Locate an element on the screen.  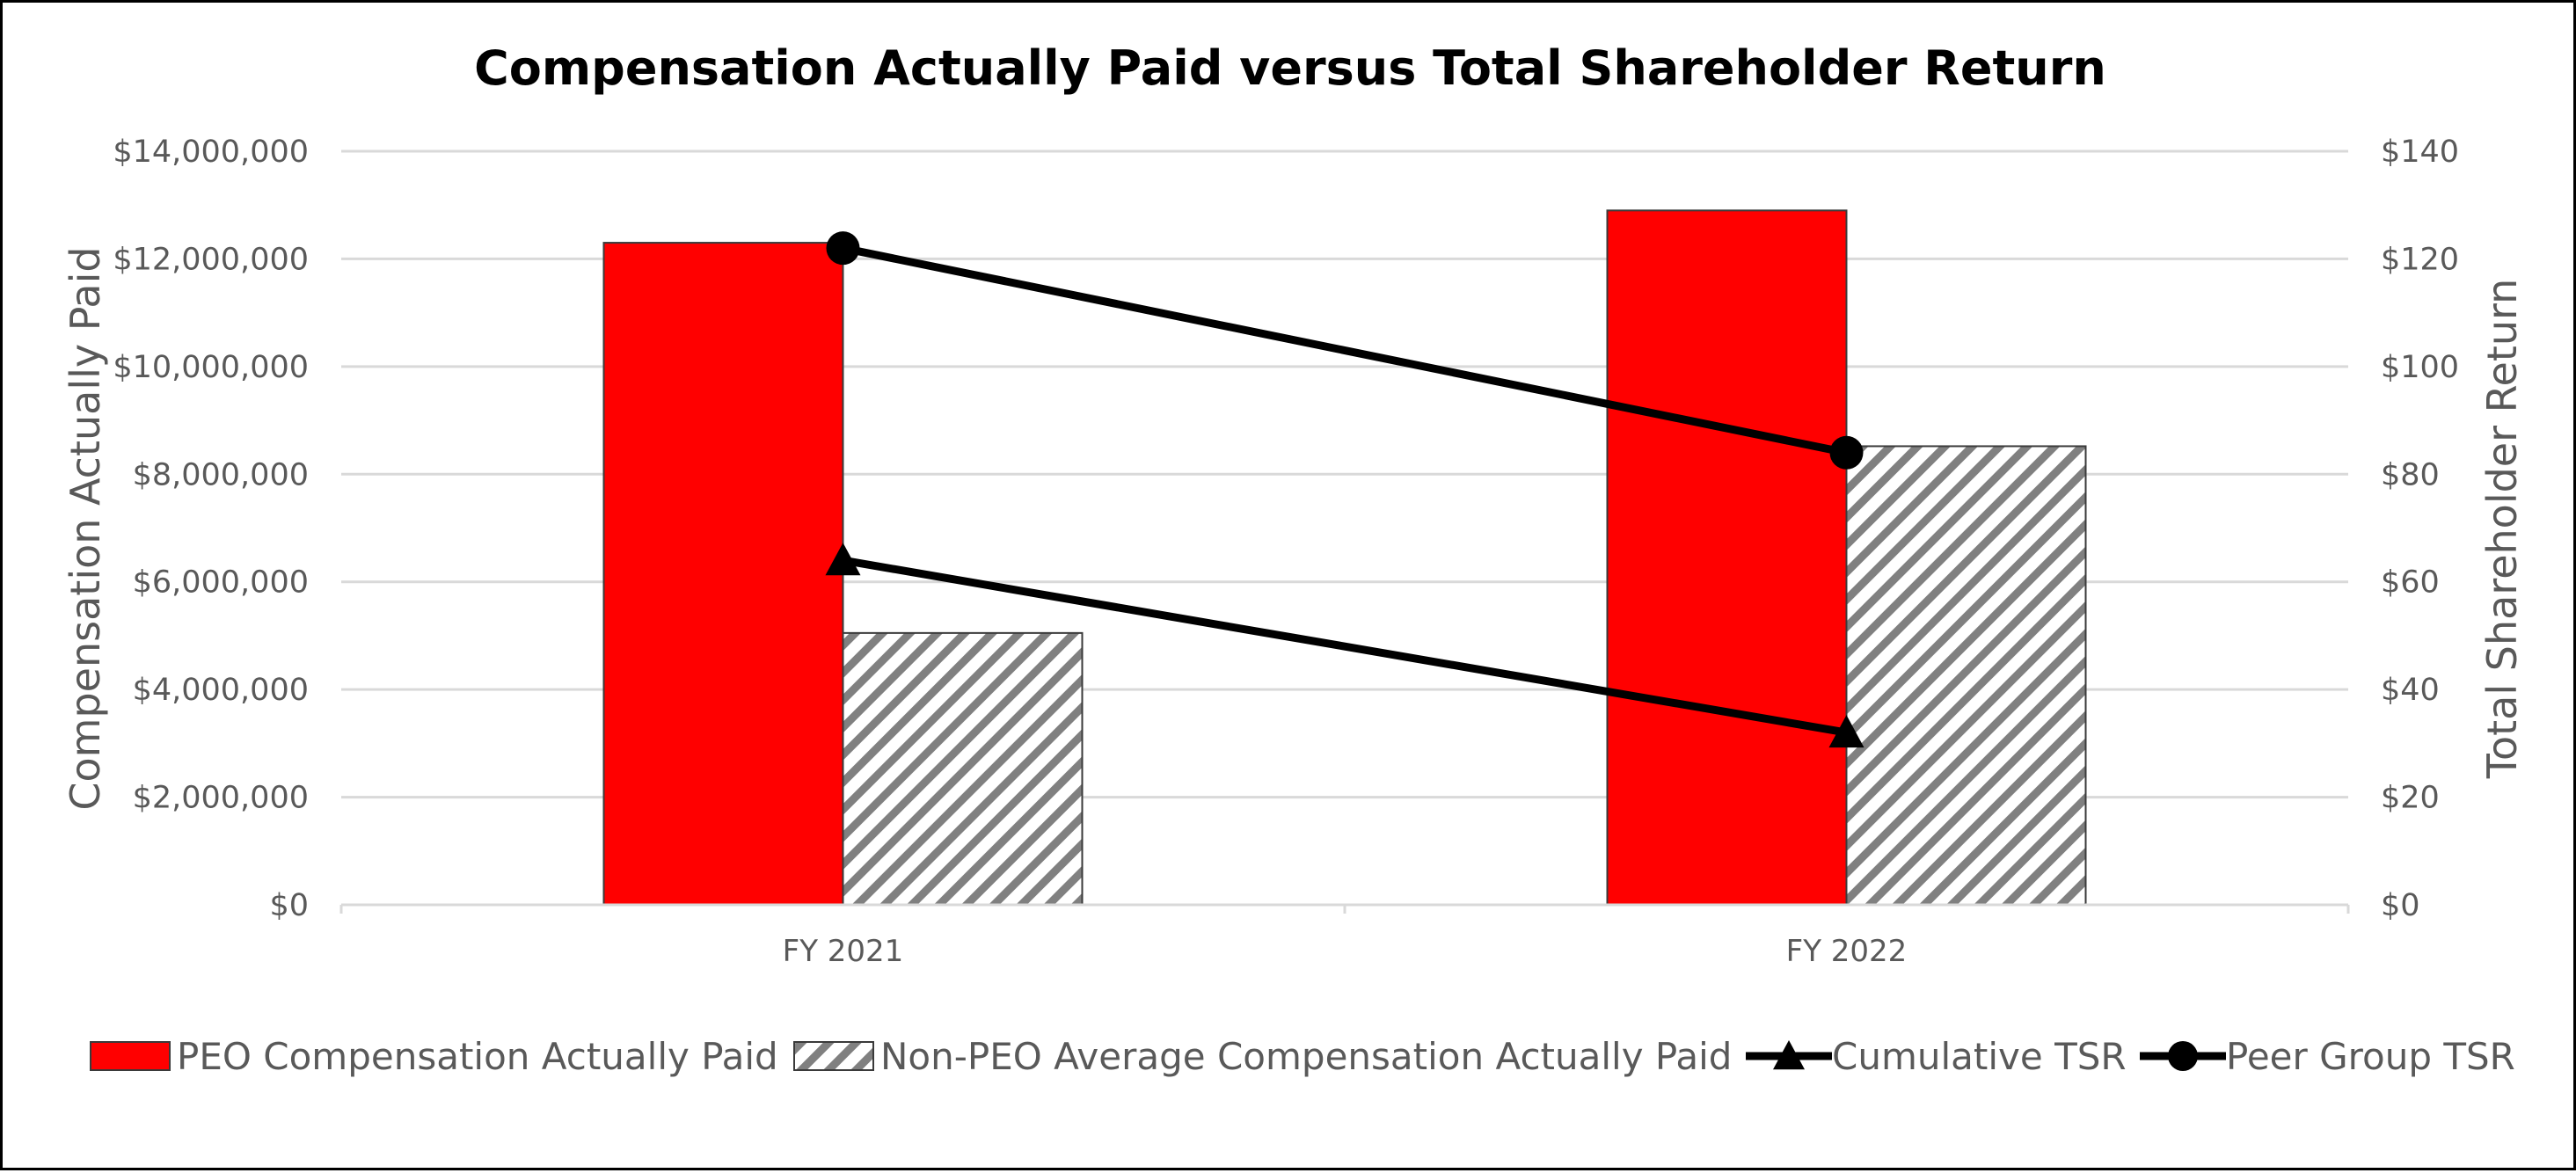
right-axis-ticks: $0 $20 $40 $60 $80 $100 $120 $140 is located at coordinates (2420, 529).